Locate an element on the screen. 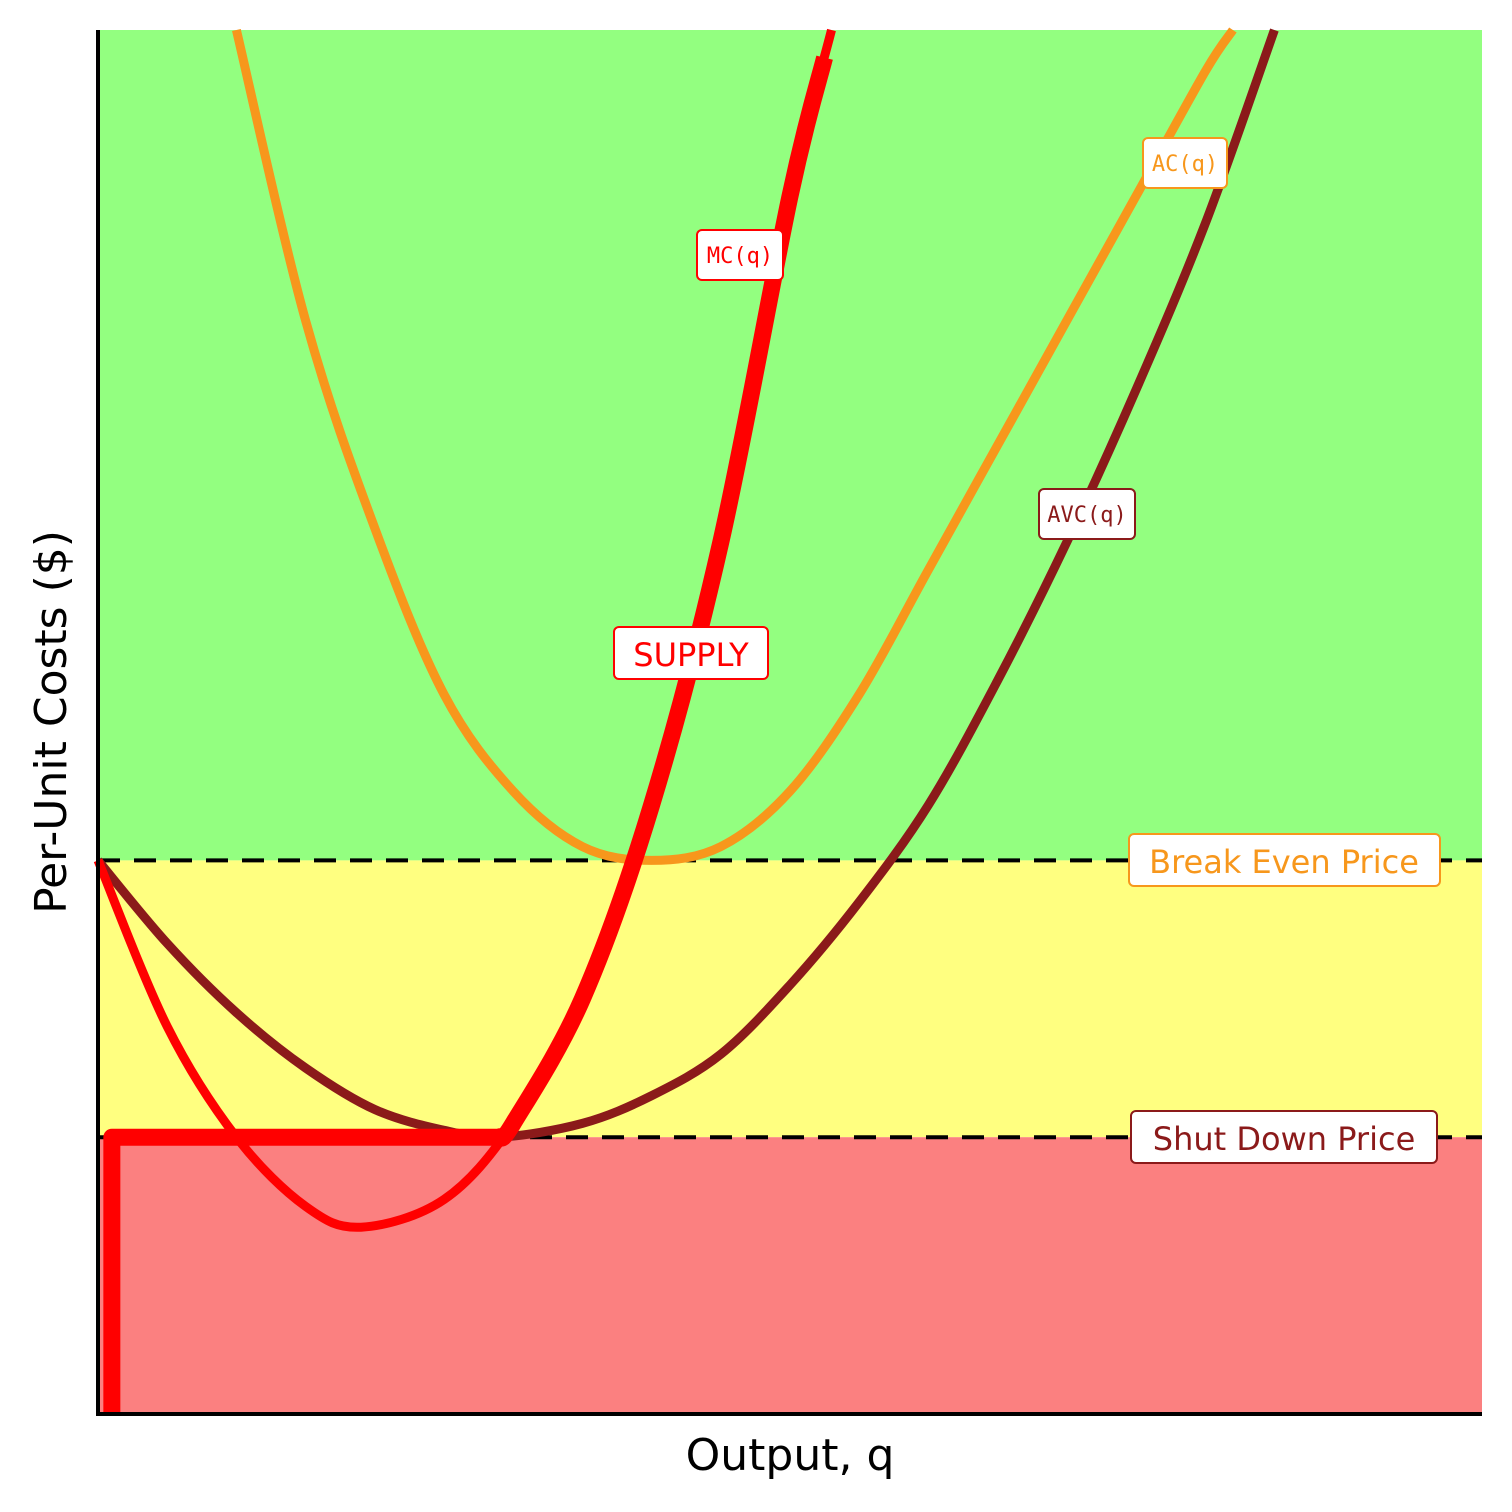 This screenshot has height=1512, width=1512. shut-down-label: Shut Down Price is located at coordinates (1284, 1137).